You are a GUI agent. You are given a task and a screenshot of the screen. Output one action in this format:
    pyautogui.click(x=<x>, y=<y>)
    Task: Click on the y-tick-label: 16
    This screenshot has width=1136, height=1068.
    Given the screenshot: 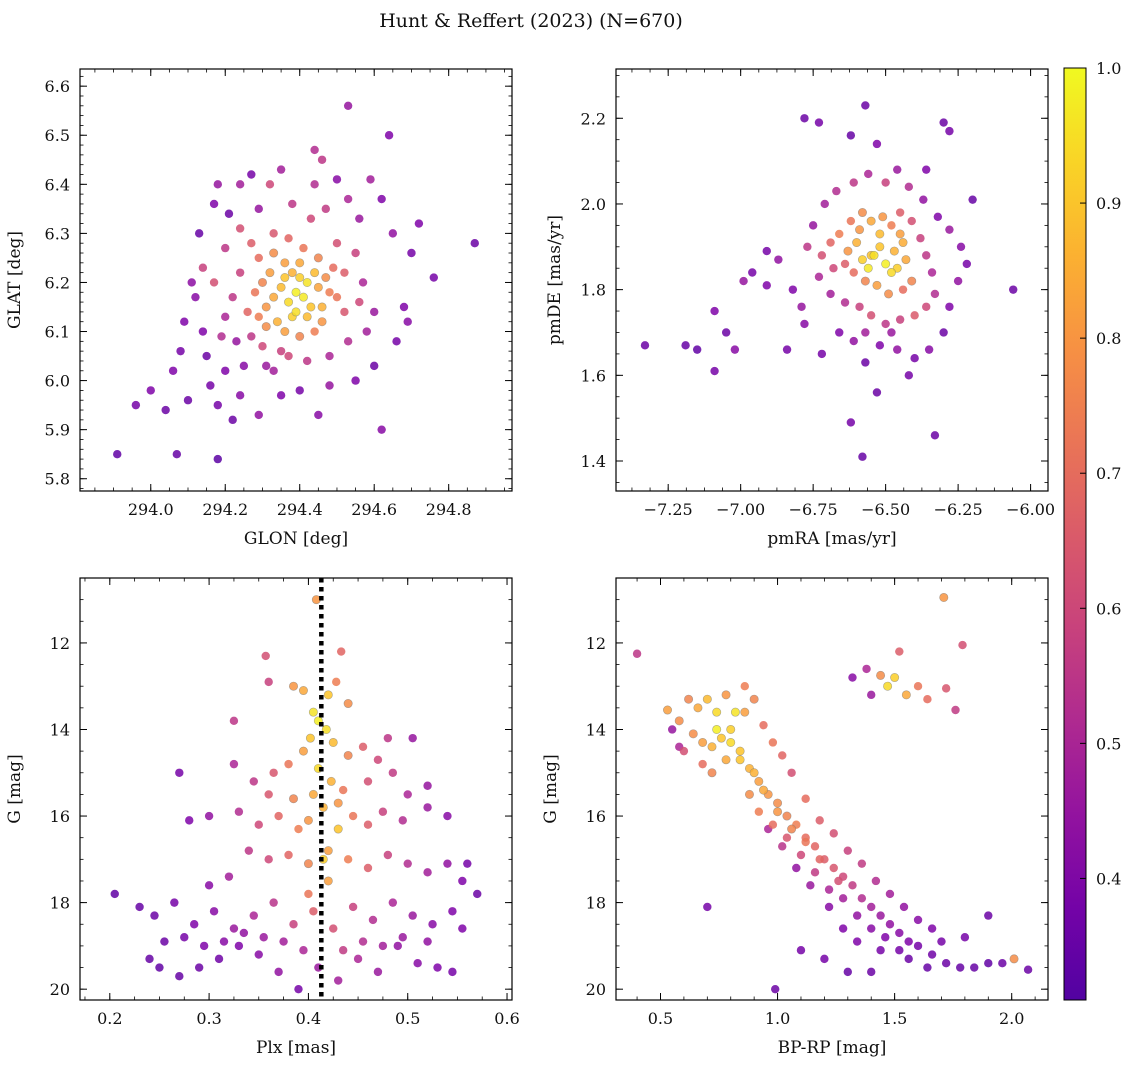 What is the action you would take?
    pyautogui.click(x=60, y=816)
    